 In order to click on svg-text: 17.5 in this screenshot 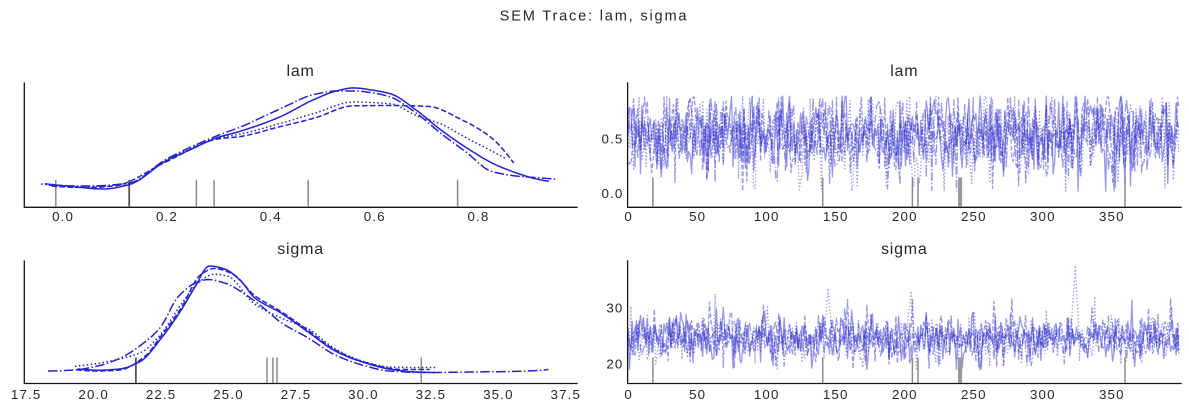, I will do `click(26, 394)`.